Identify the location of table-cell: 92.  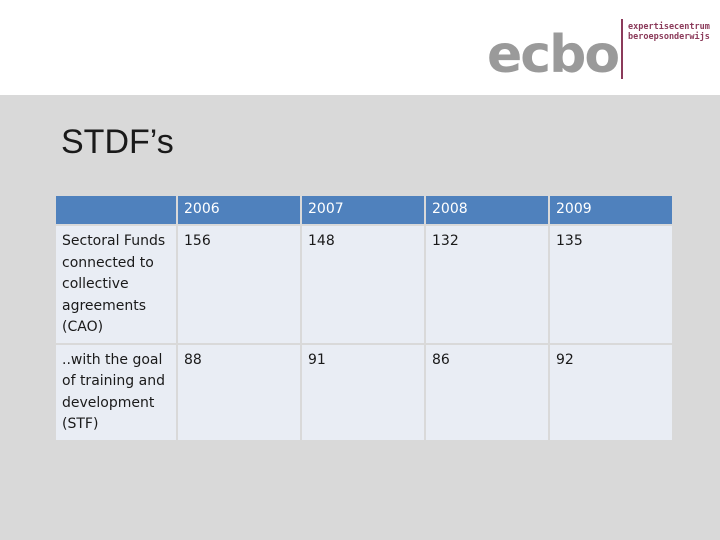
(611, 392).